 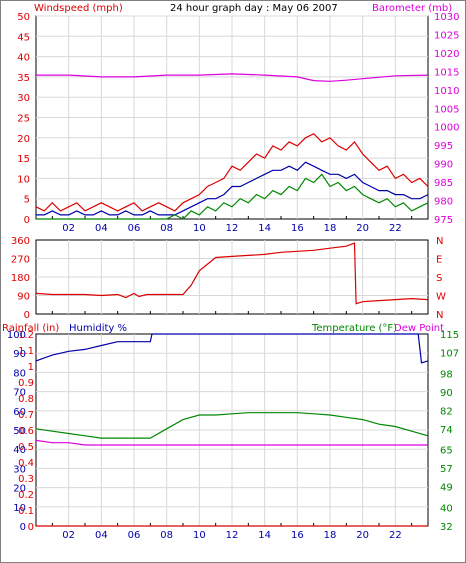 What do you see at coordinates (449, 354) in the screenshot?
I see `temp-tick-label: 107` at bounding box center [449, 354].